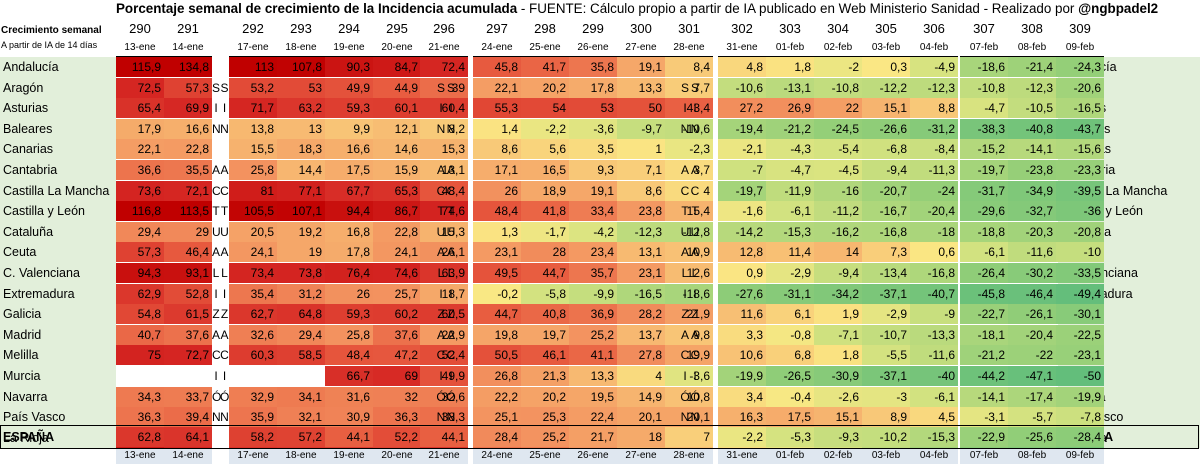 The image size is (1200, 466). Describe the element at coordinates (397, 231) in the screenshot. I see `data-cell: 22,8` at that location.